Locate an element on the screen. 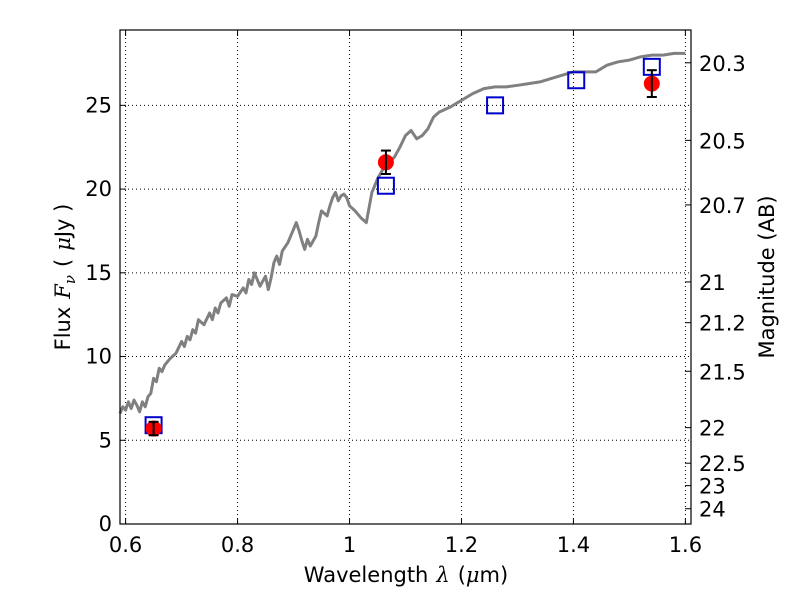 This screenshot has height=600, width=800. x-axis-title: Wavelength λ (μm) is located at coordinates (406, 575).